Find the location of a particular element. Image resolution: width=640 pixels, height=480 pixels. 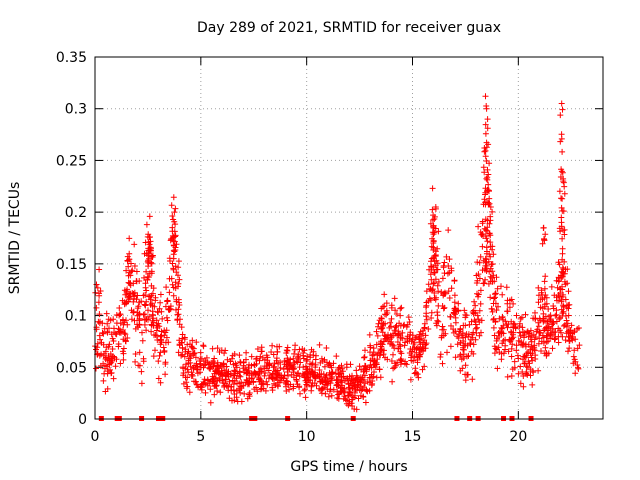

x-tick-label: 5 is located at coordinates (200, 437).